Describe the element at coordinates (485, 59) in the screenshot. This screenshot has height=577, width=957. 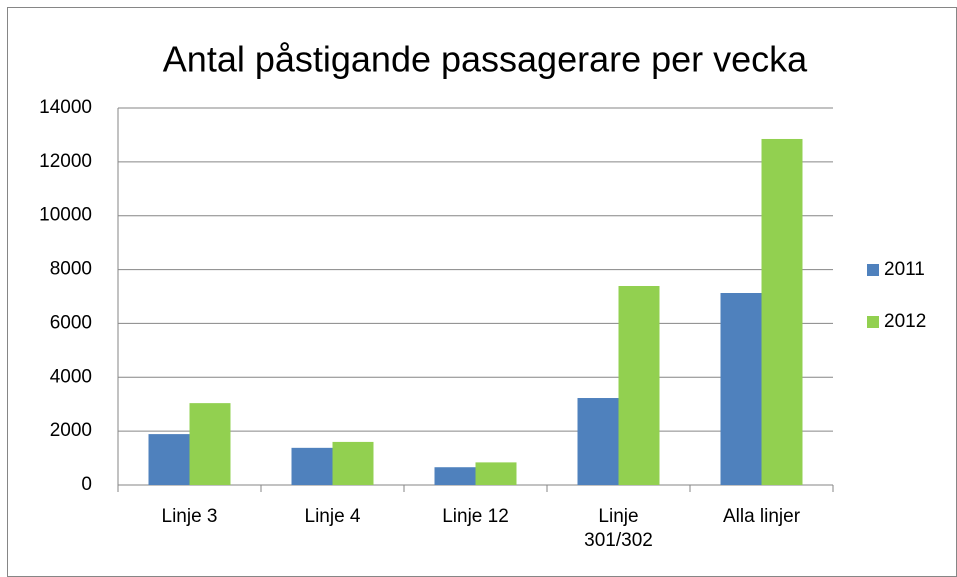
I see `chart-title: Antal påstigande passagerare per vecka` at that location.